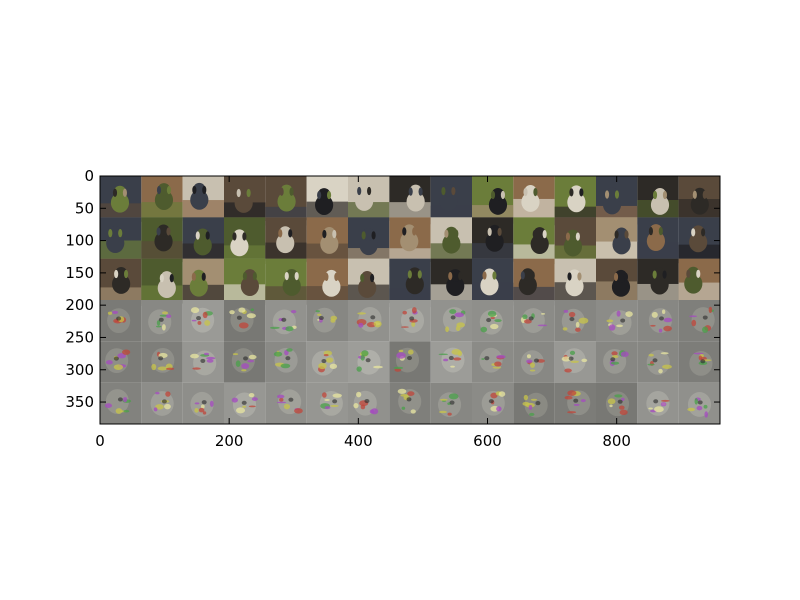 Image resolution: width=800 pixels, height=600 pixels. What do you see at coordinates (84, 208) in the screenshot?
I see `y-tick-label: 50` at bounding box center [84, 208].